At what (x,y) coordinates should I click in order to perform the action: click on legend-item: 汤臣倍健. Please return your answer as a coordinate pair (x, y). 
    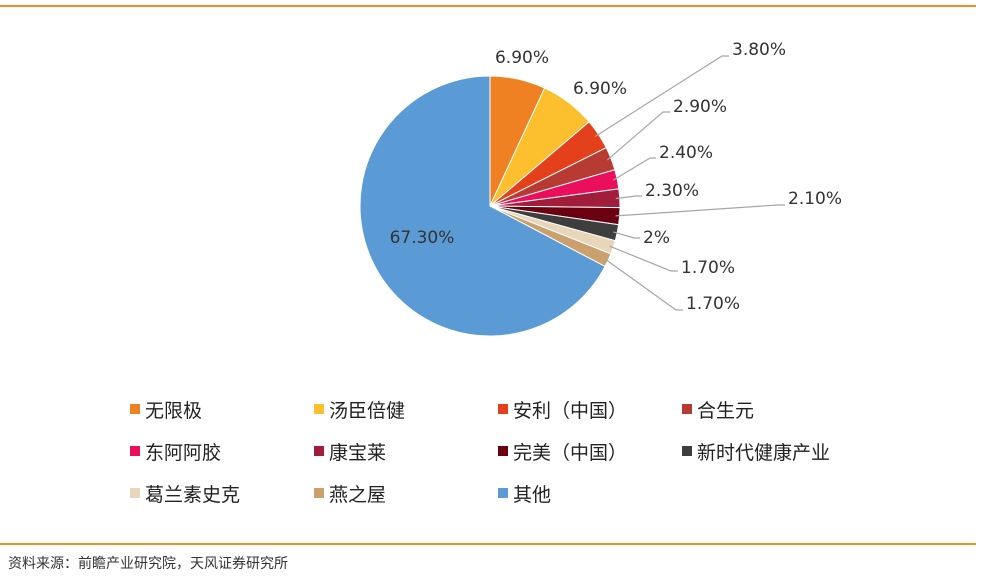
    Looking at the image, I should click on (360, 410).